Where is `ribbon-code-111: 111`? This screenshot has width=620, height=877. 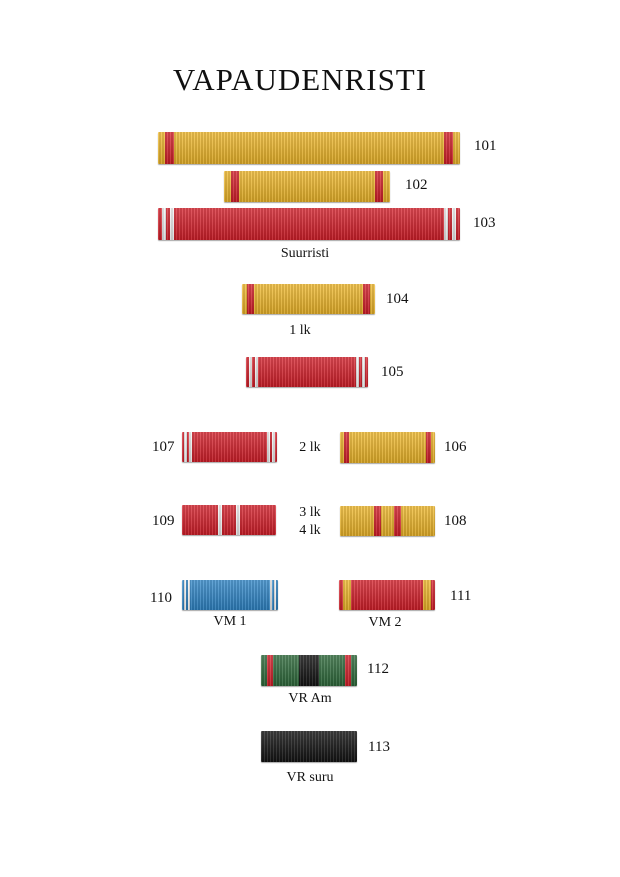
ribbon-code-111: 111 is located at coordinates (461, 596).